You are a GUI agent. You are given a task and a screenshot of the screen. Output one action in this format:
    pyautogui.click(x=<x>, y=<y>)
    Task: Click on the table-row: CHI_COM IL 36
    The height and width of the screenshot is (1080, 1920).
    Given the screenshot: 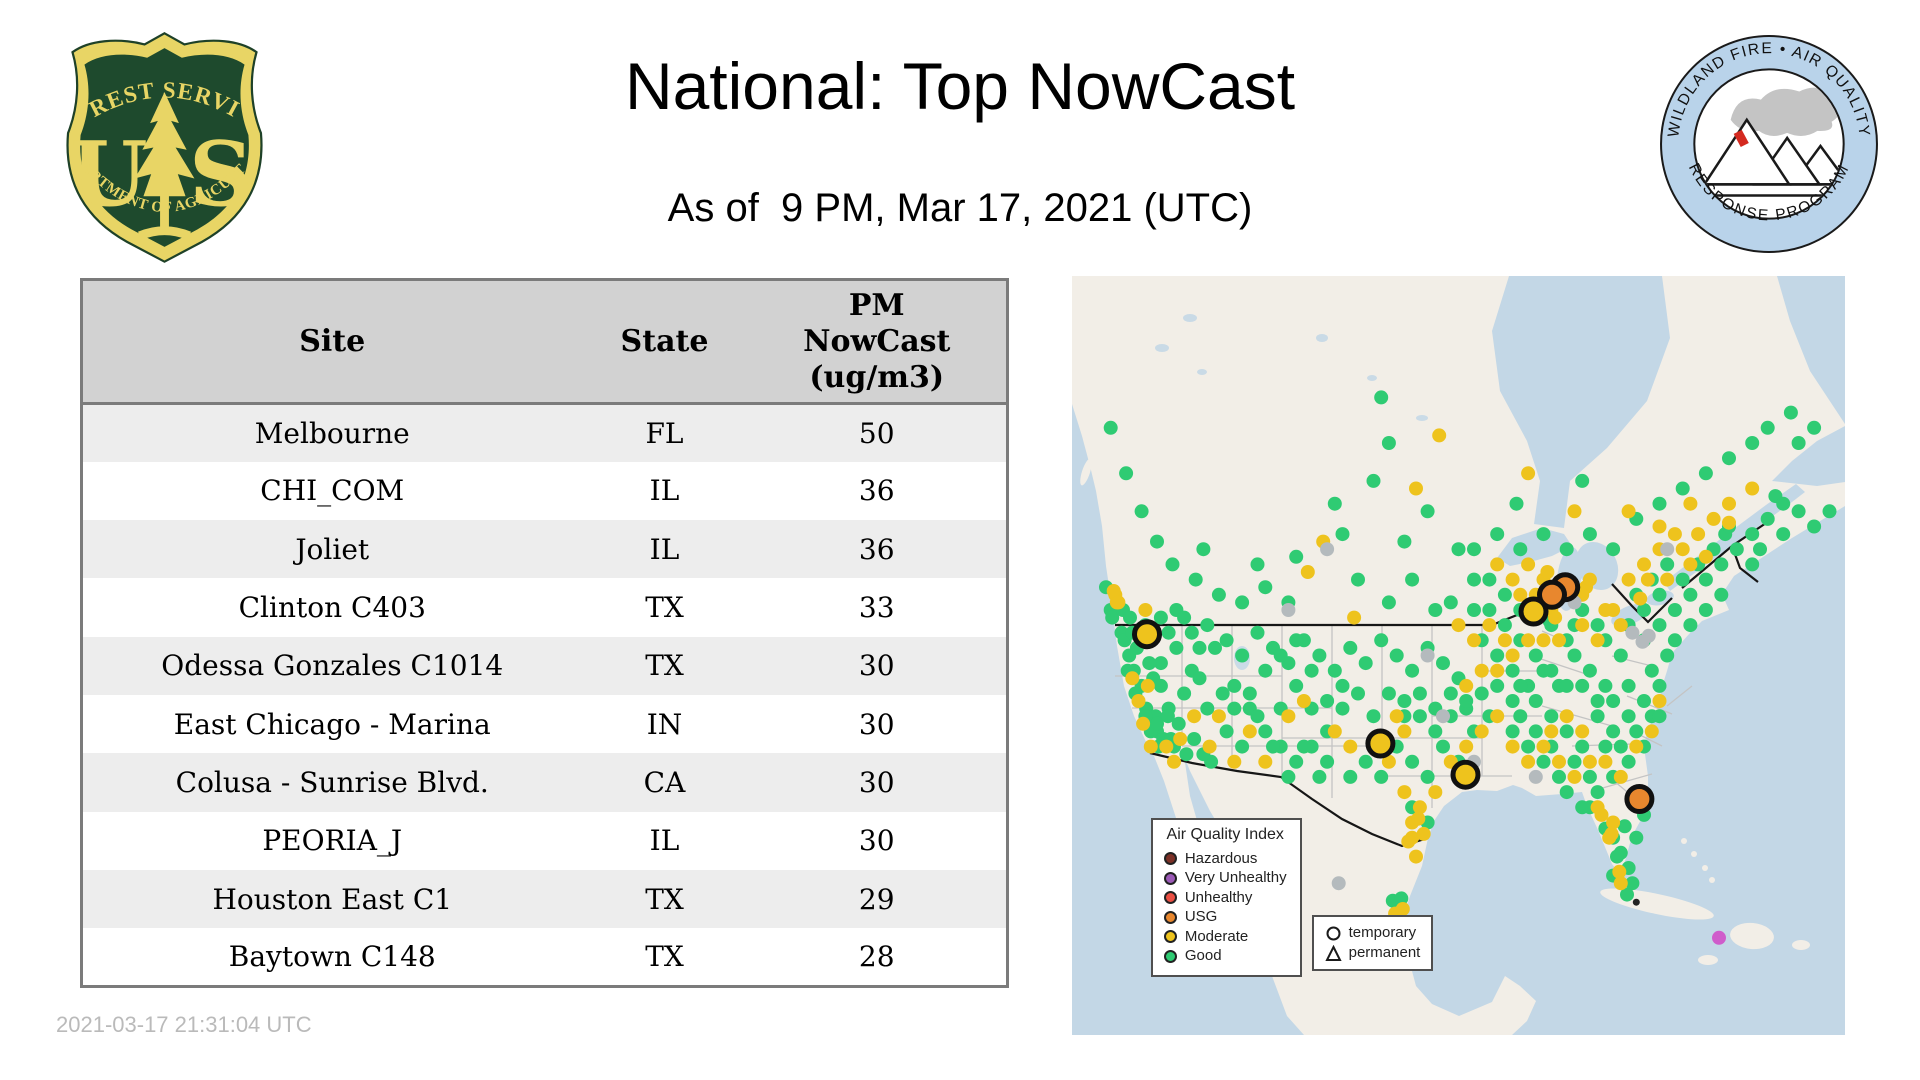 What is the action you would take?
    pyautogui.click(x=544, y=491)
    